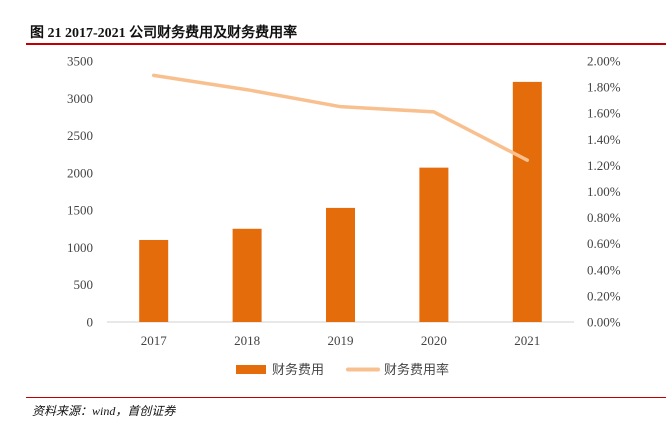  What do you see at coordinates (604, 61) in the screenshot?
I see `right-tick-label: 2.00%` at bounding box center [604, 61].